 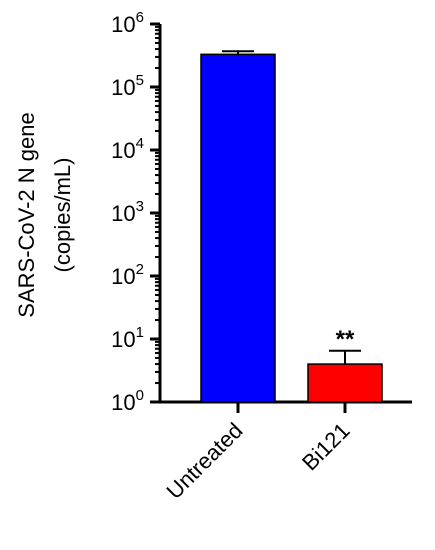 I want to click on y-tick-label: 10⁵, so click(x=127, y=86).